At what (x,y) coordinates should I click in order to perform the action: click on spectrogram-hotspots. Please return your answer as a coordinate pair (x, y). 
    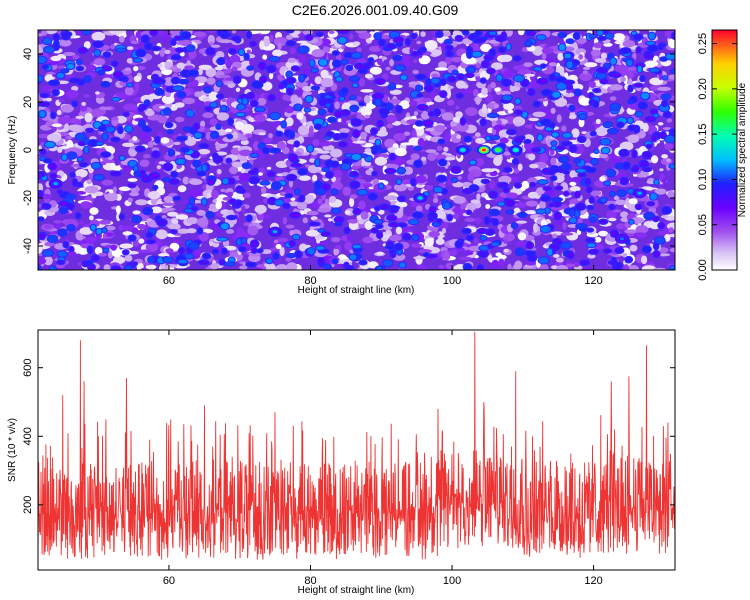
    Looking at the image, I should click on (347, 194).